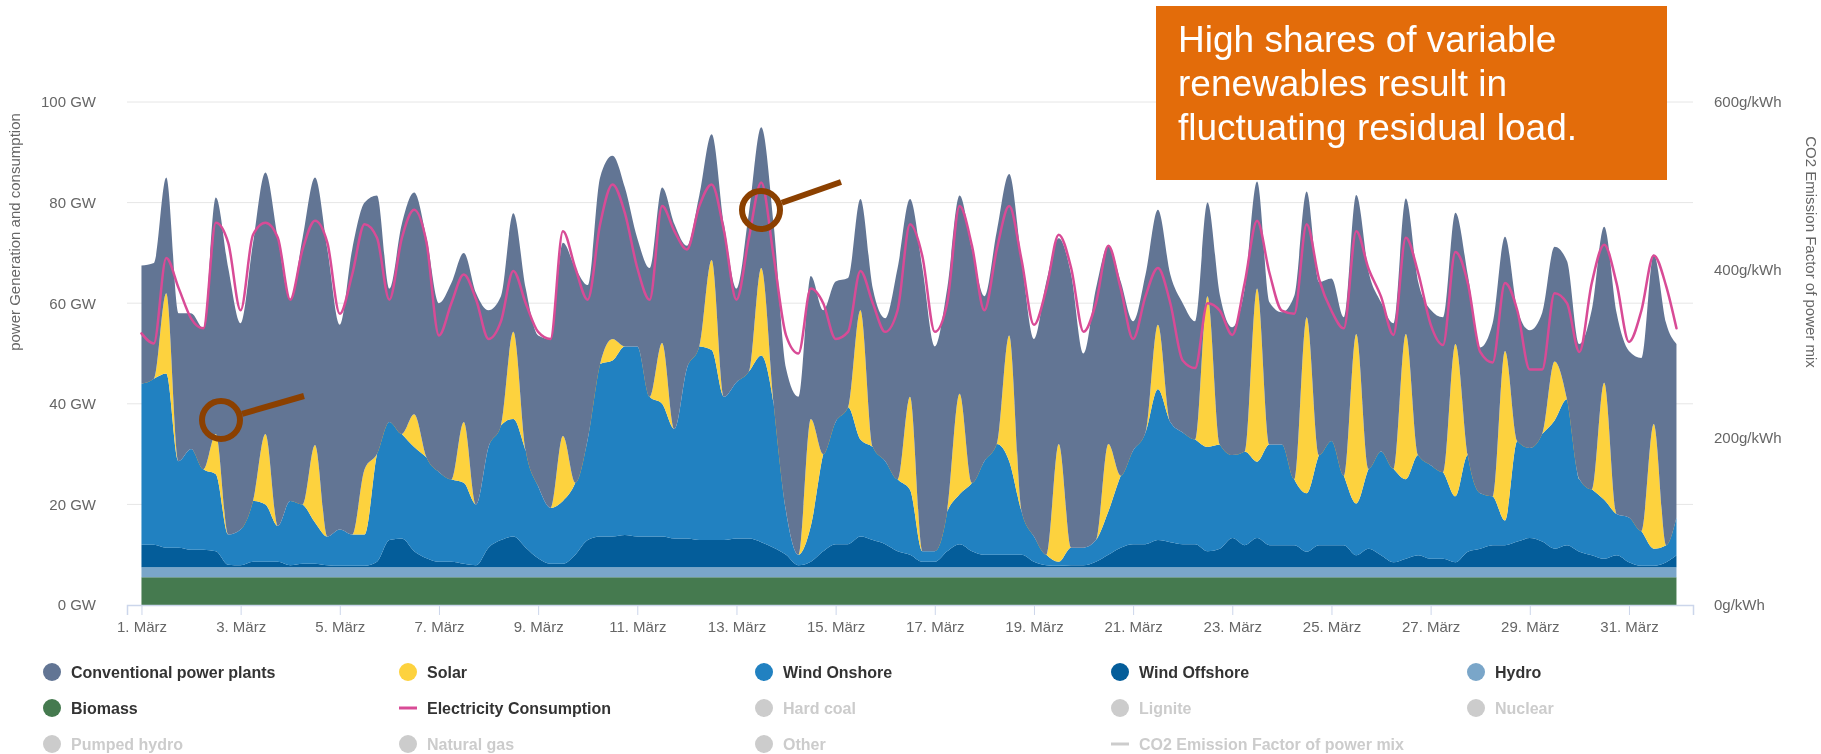  What do you see at coordinates (14, 232) in the screenshot?
I see `y-axis-title: power Generation and consumption` at bounding box center [14, 232].